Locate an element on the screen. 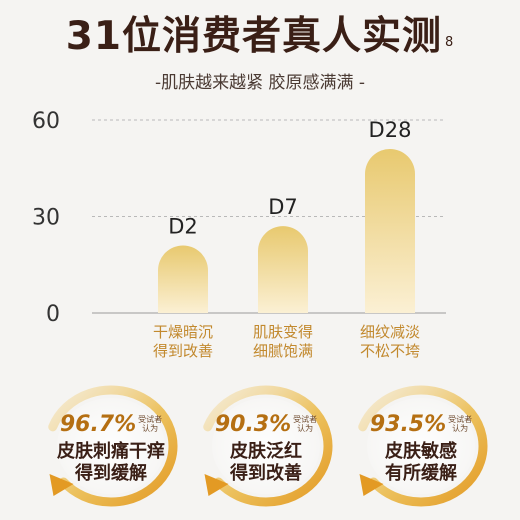 Image resolution: width=520 pixels, height=520 pixels. page-title: 31位消费者真人实测 8 is located at coordinates (260, 37).